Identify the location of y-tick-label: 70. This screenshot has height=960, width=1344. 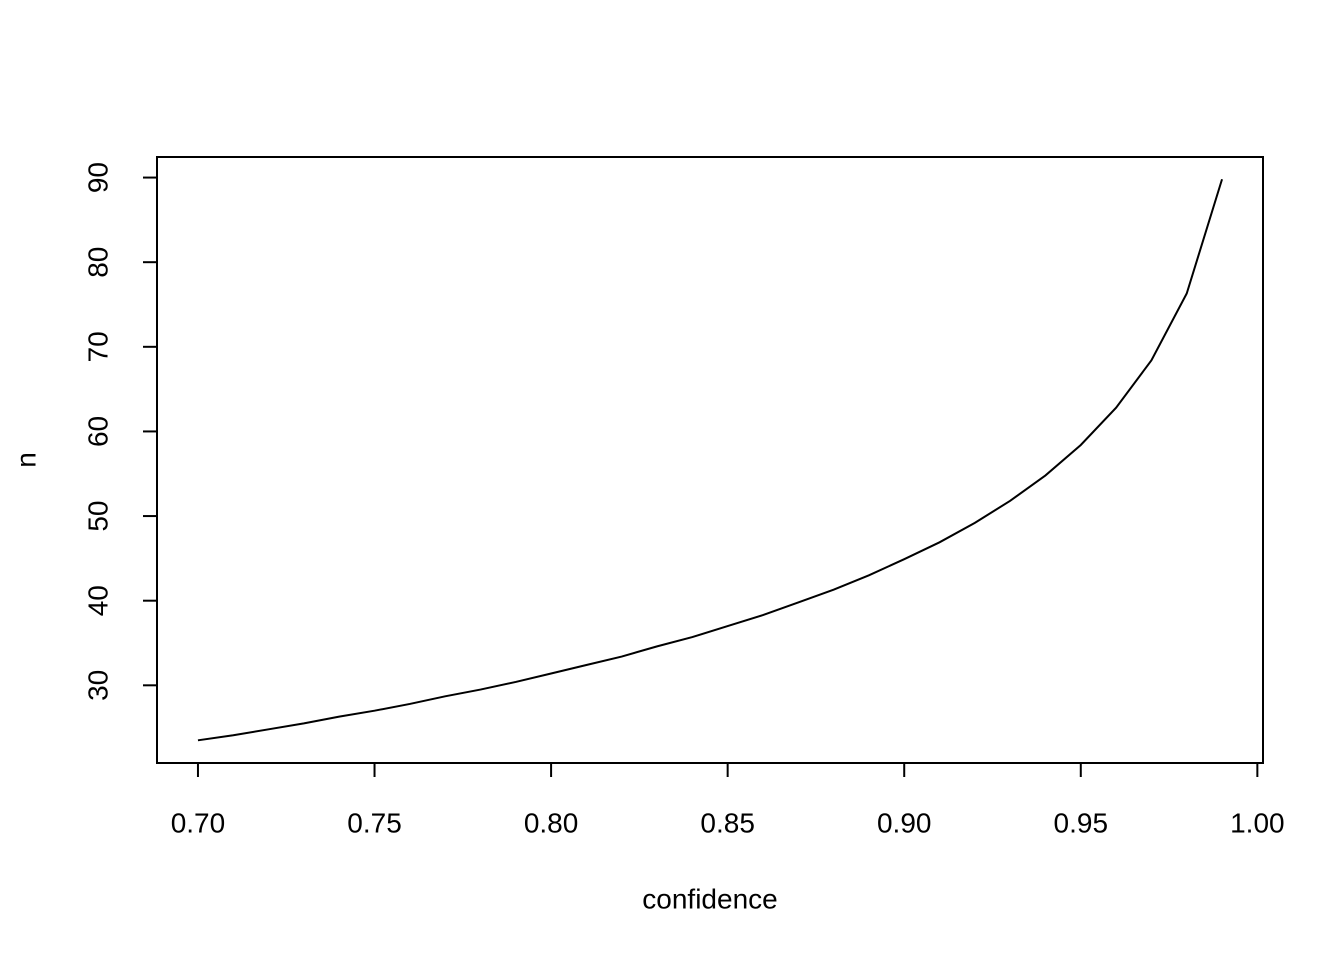
(97, 346).